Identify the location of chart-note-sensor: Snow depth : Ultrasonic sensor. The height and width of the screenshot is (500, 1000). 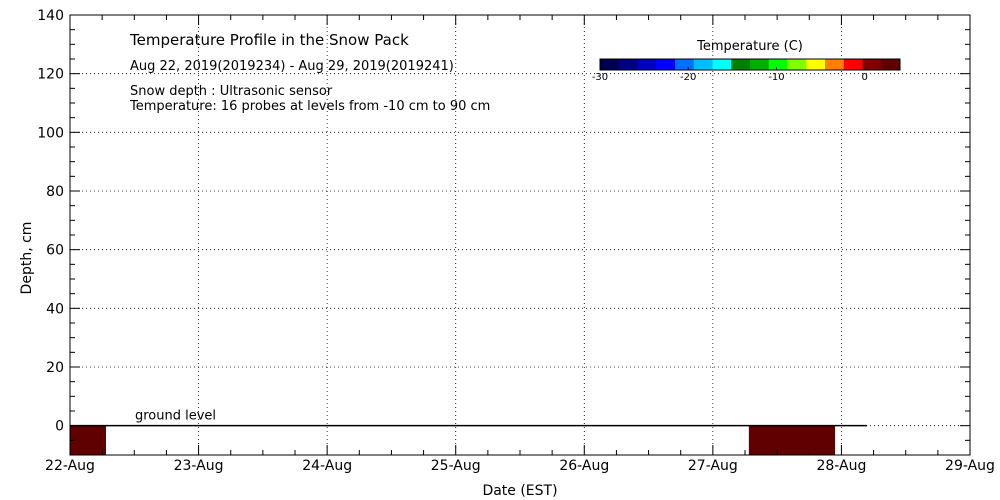
(231, 91).